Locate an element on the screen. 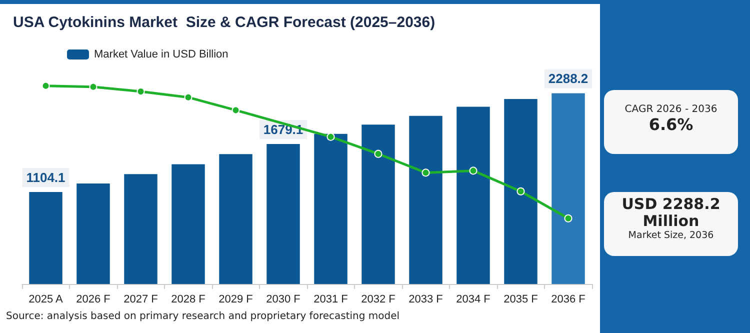  chart-title: USA Cytokinins Market Size & CAGR Forecast (2025–2036) is located at coordinates (224, 22).